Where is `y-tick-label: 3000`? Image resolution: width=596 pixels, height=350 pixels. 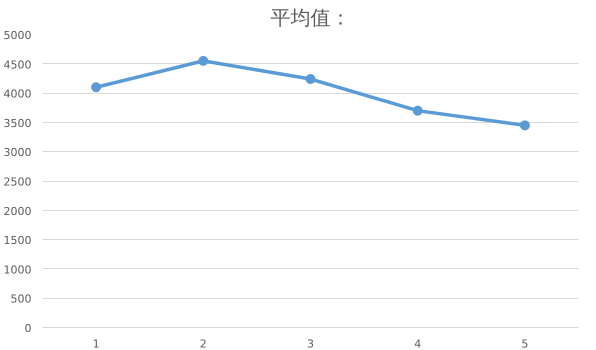 y-tick-label: 3000 is located at coordinates (18, 153).